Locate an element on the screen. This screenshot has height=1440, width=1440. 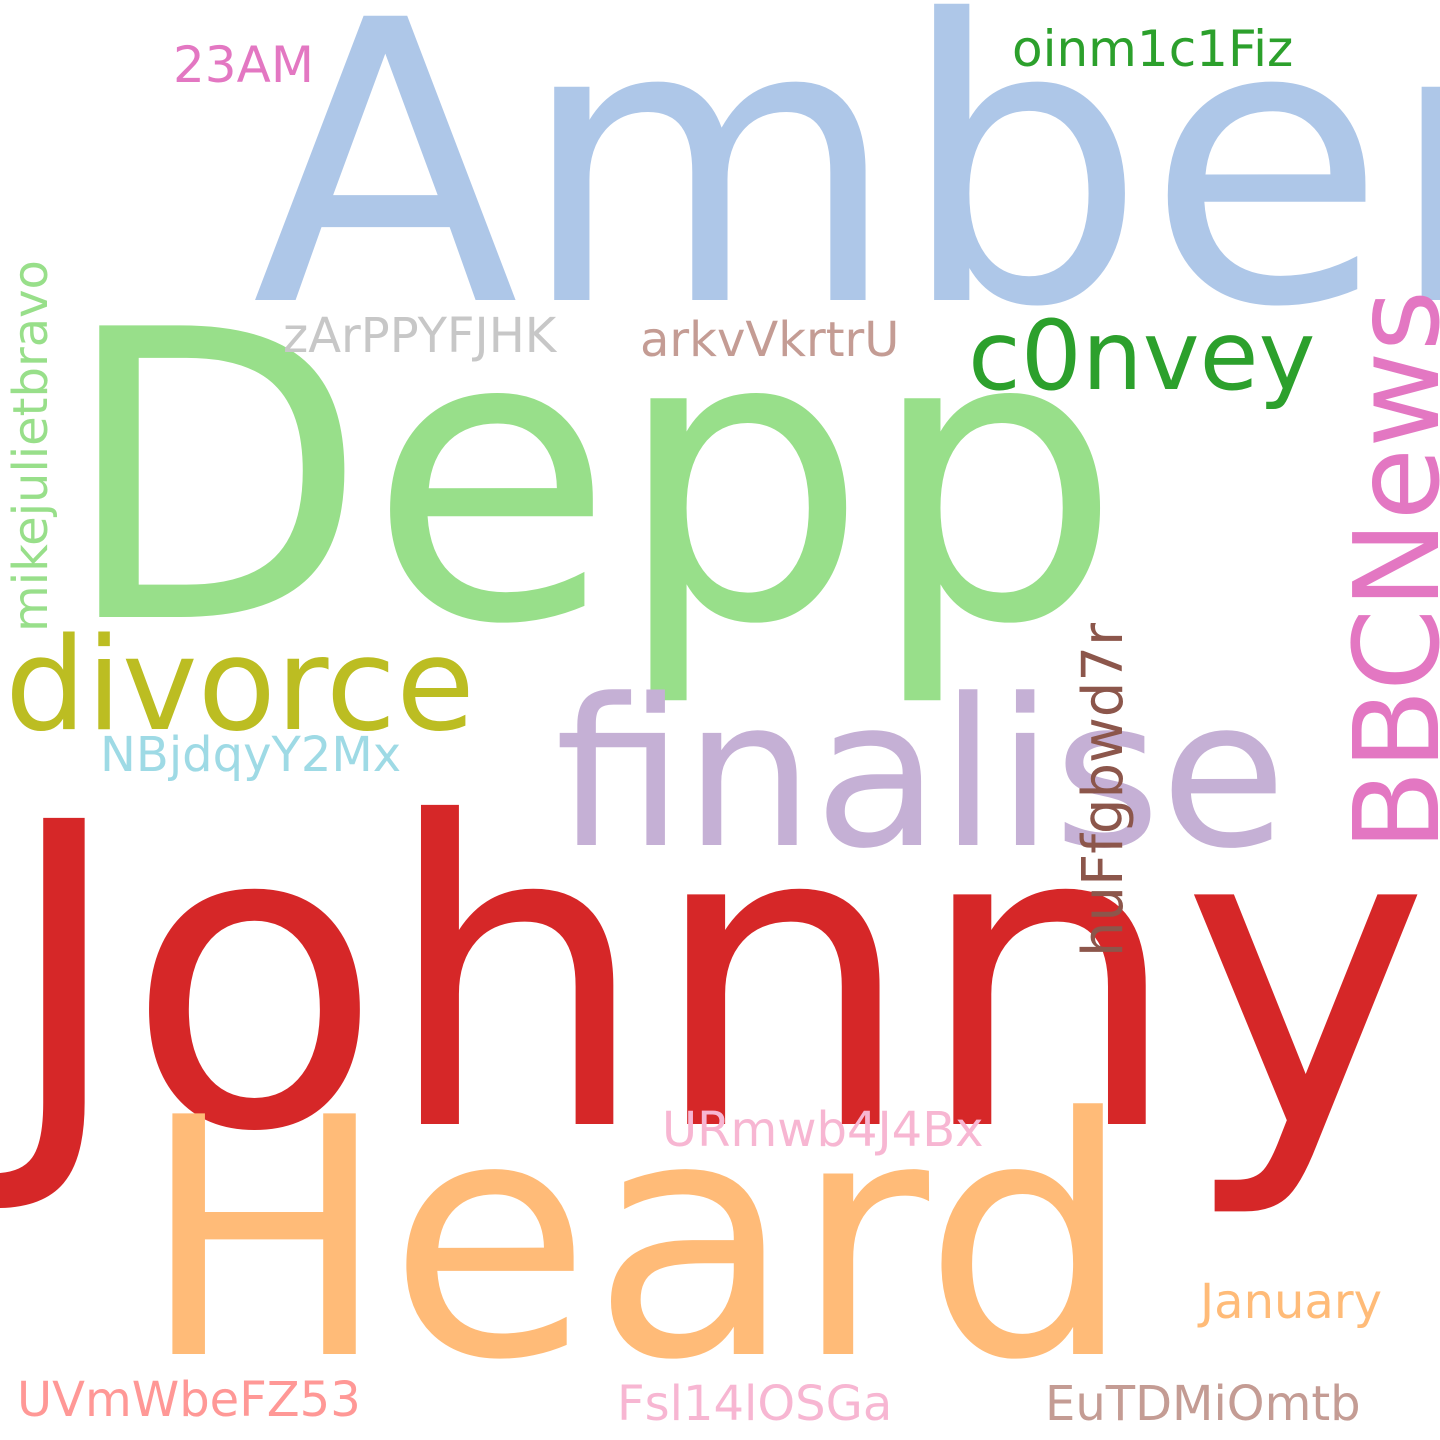
word-urmwb4j4bx: URmwb4J4Bx is located at coordinates (823, 1130).